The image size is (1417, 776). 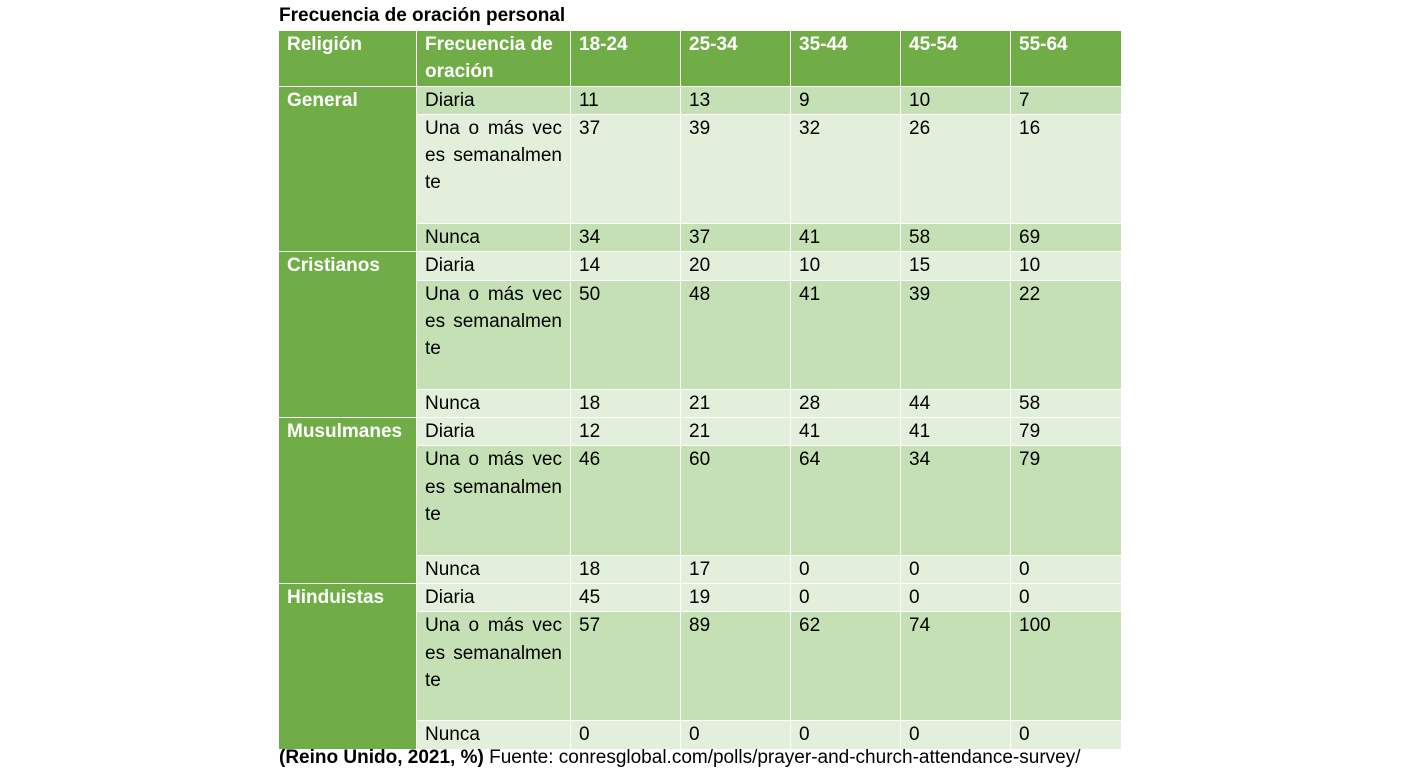 I want to click on value-cell: 11, so click(x=625, y=100).